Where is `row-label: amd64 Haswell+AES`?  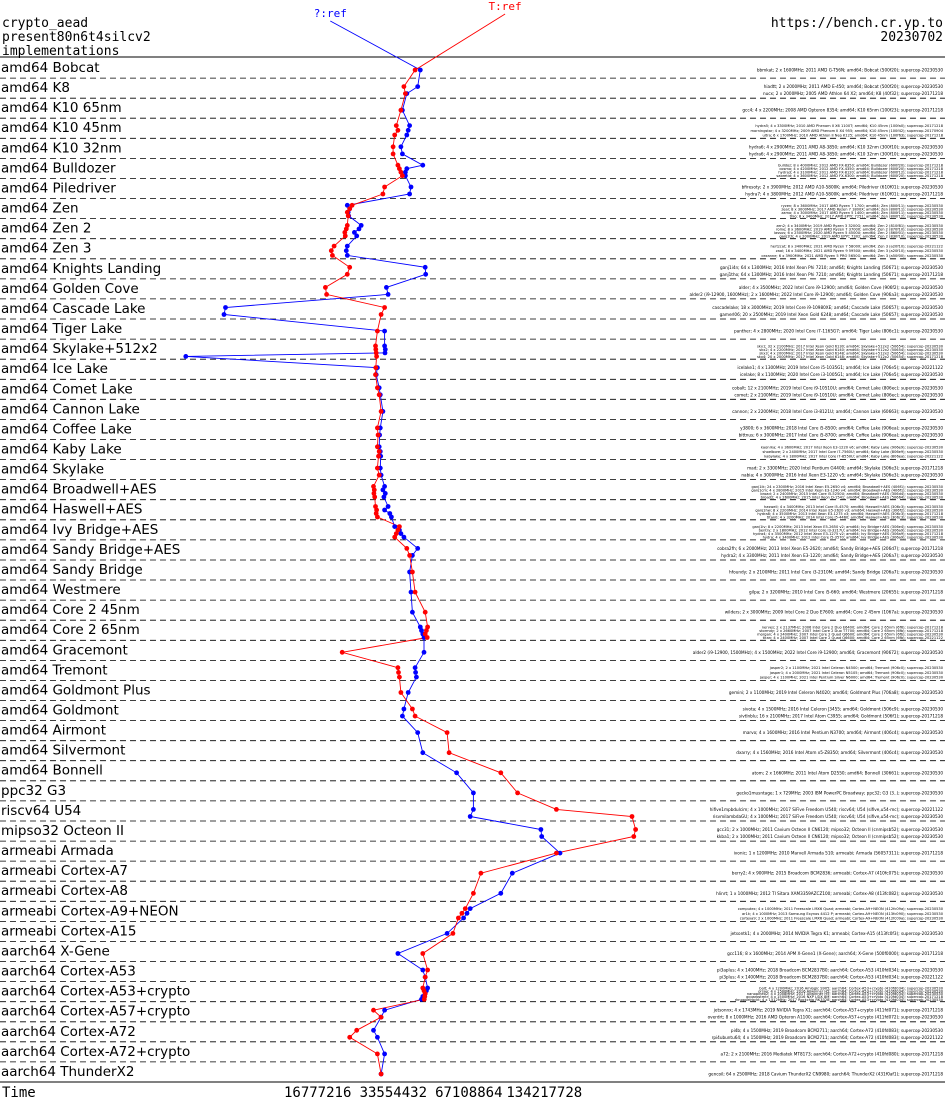
row-label: amd64 Haswell+AES is located at coordinates (71, 510).